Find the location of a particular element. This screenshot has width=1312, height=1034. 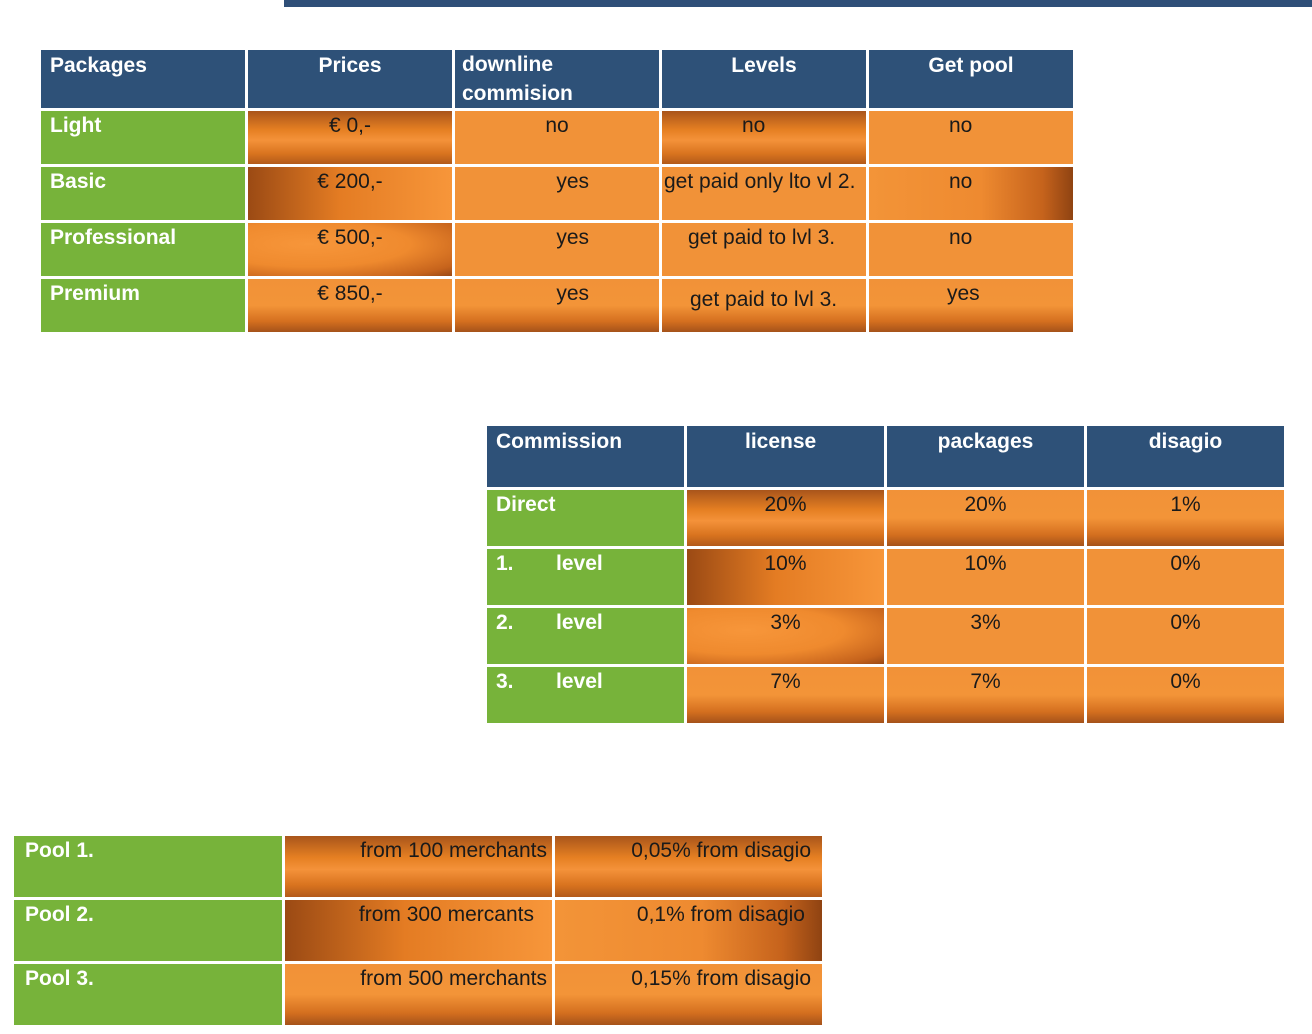

pool-share: 0,15% from disagio is located at coordinates (688, 994).